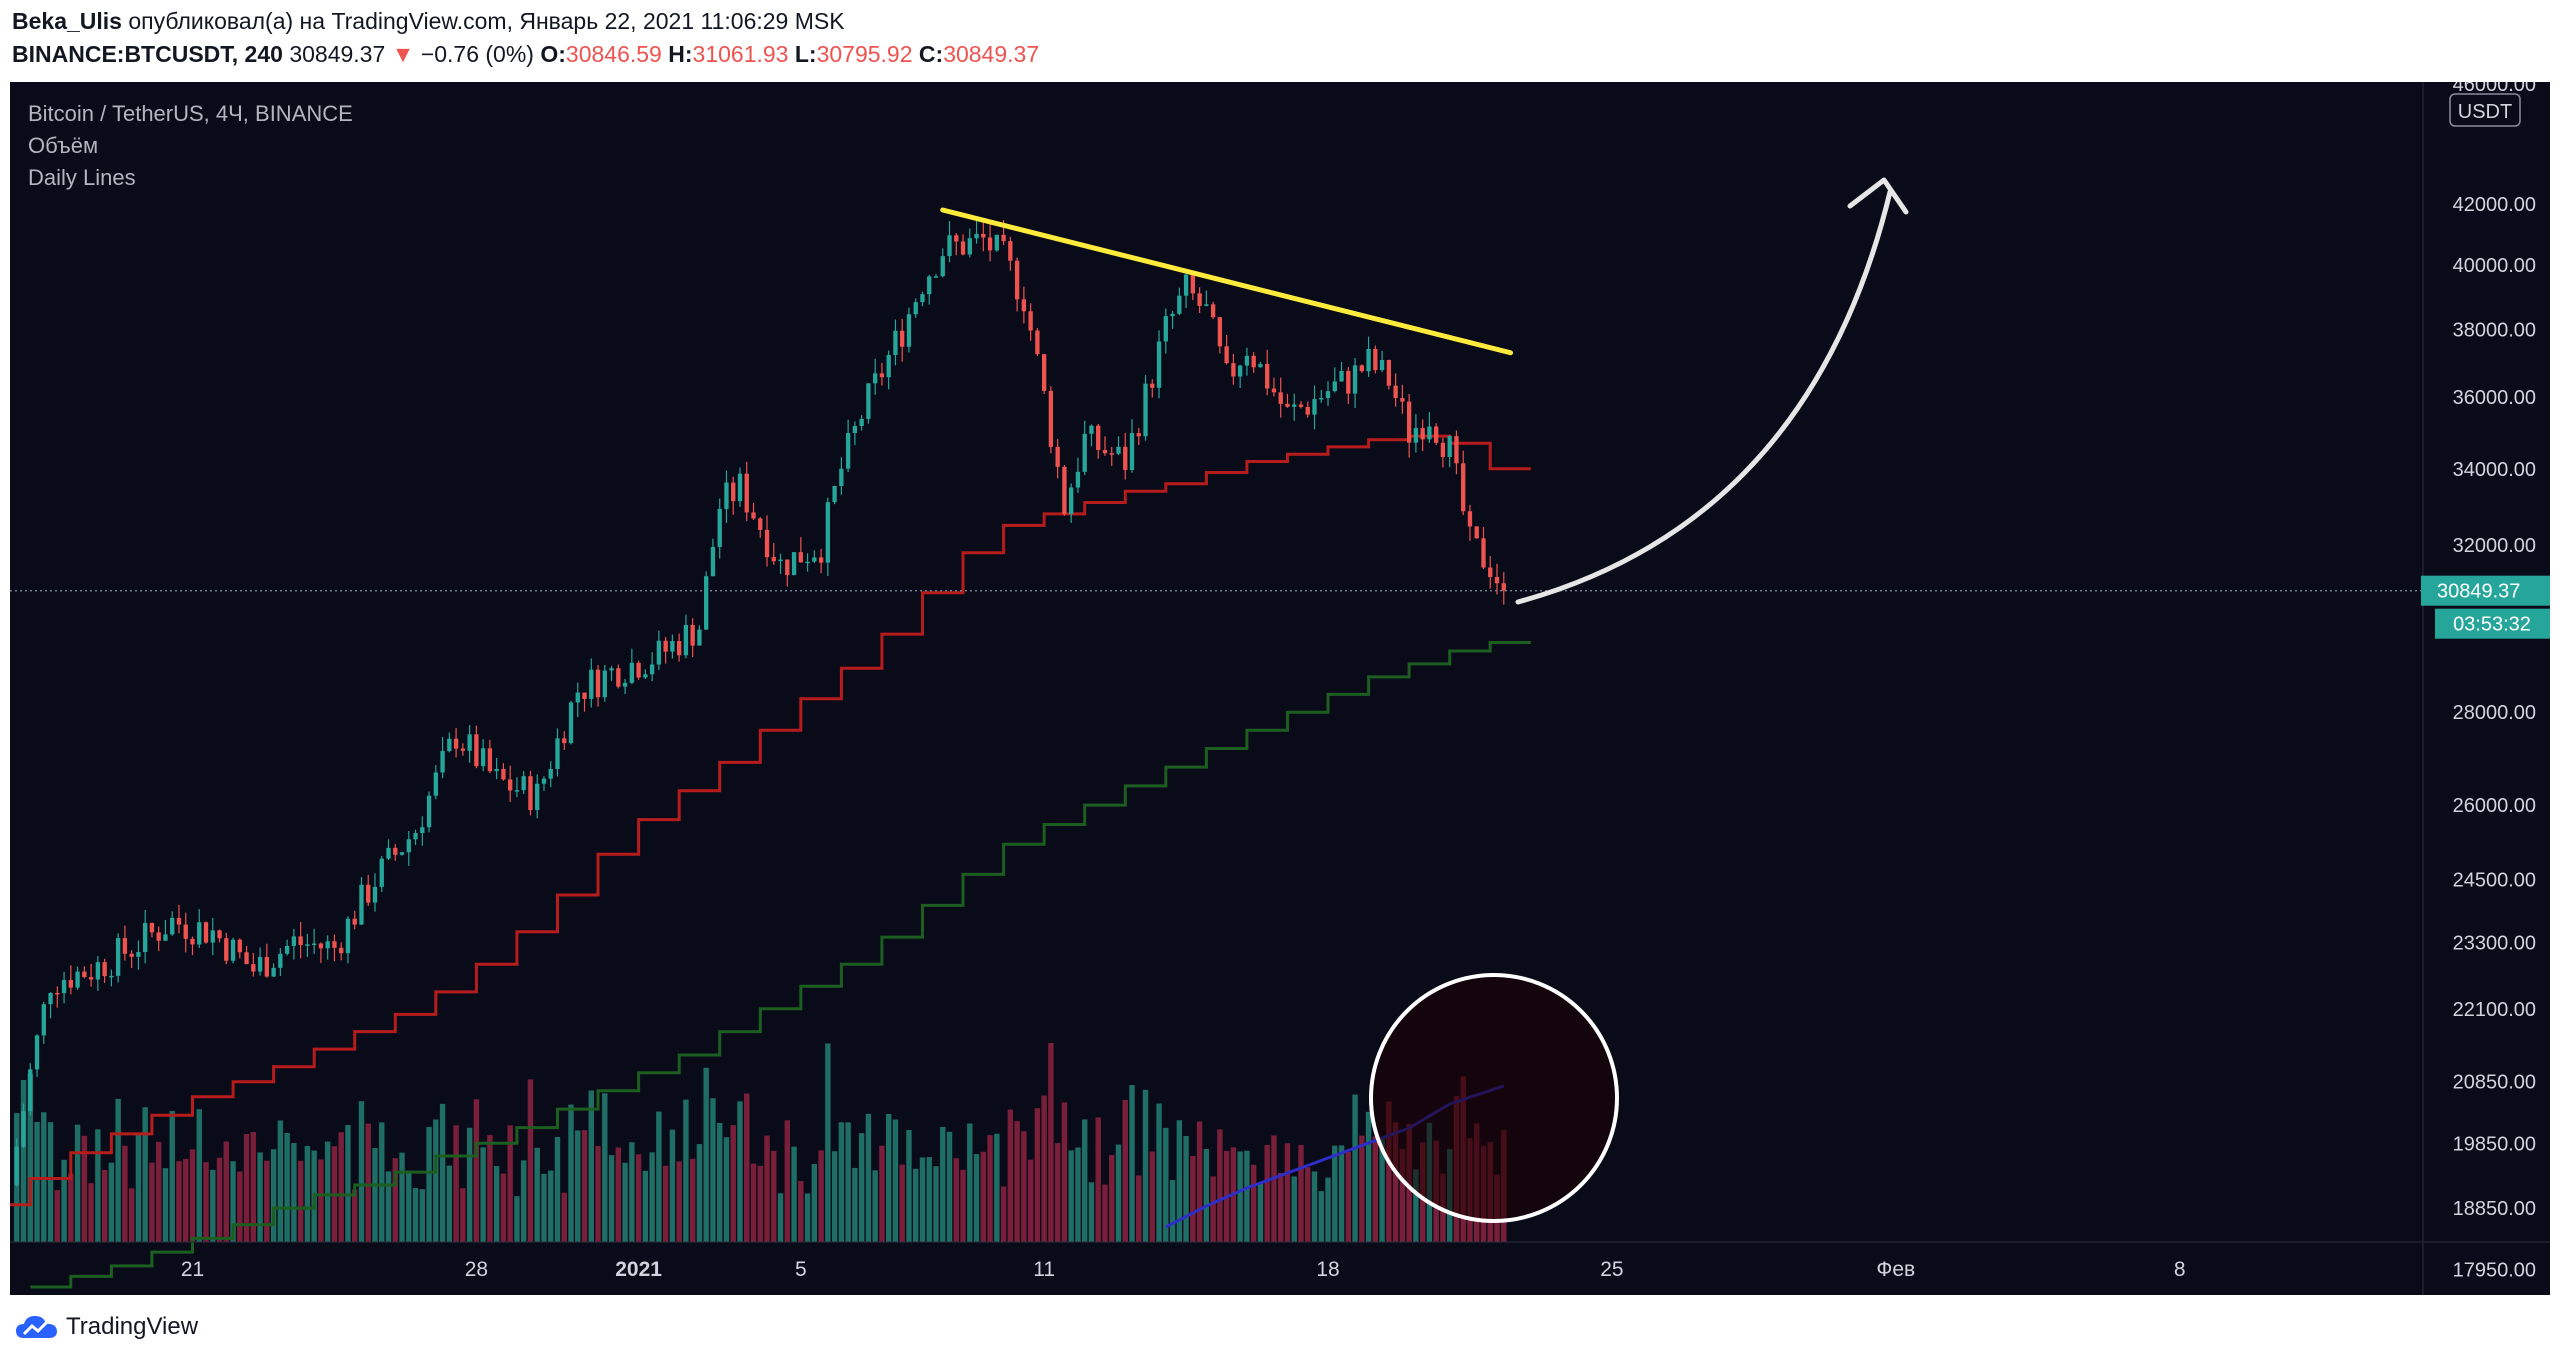  I want to click on legend-title: Bitcoin / TetherUS, 4Ч, BINANCE, so click(190, 113).